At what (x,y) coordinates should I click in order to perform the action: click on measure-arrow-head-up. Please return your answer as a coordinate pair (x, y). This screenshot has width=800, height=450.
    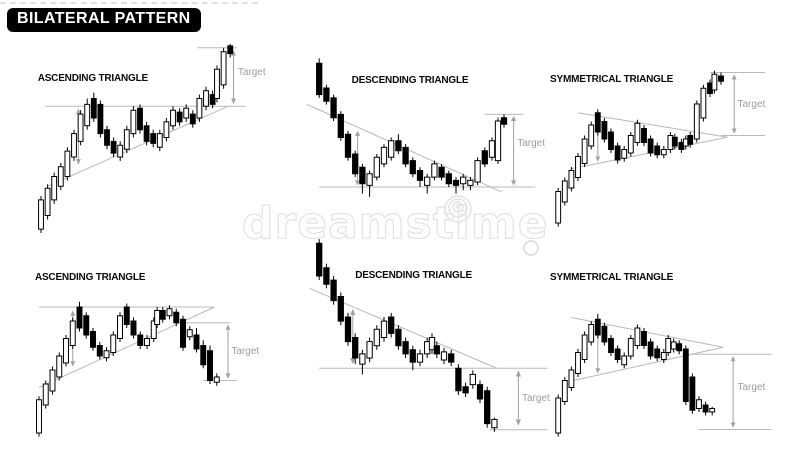
    Looking at the image, I should click on (357, 133).